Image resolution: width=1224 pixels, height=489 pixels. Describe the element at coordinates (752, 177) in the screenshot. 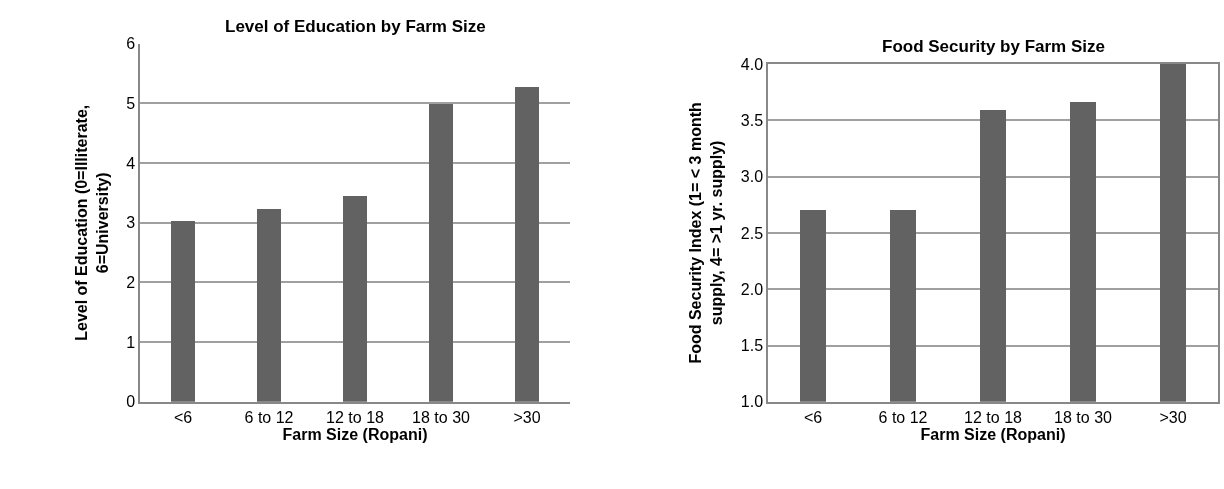

I see `y-tick-label: 3.0` at that location.